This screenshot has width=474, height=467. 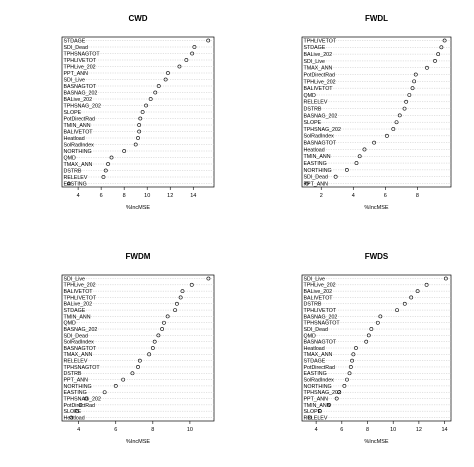 I want to click on variable-label: SLOPE, so click(x=313, y=412).